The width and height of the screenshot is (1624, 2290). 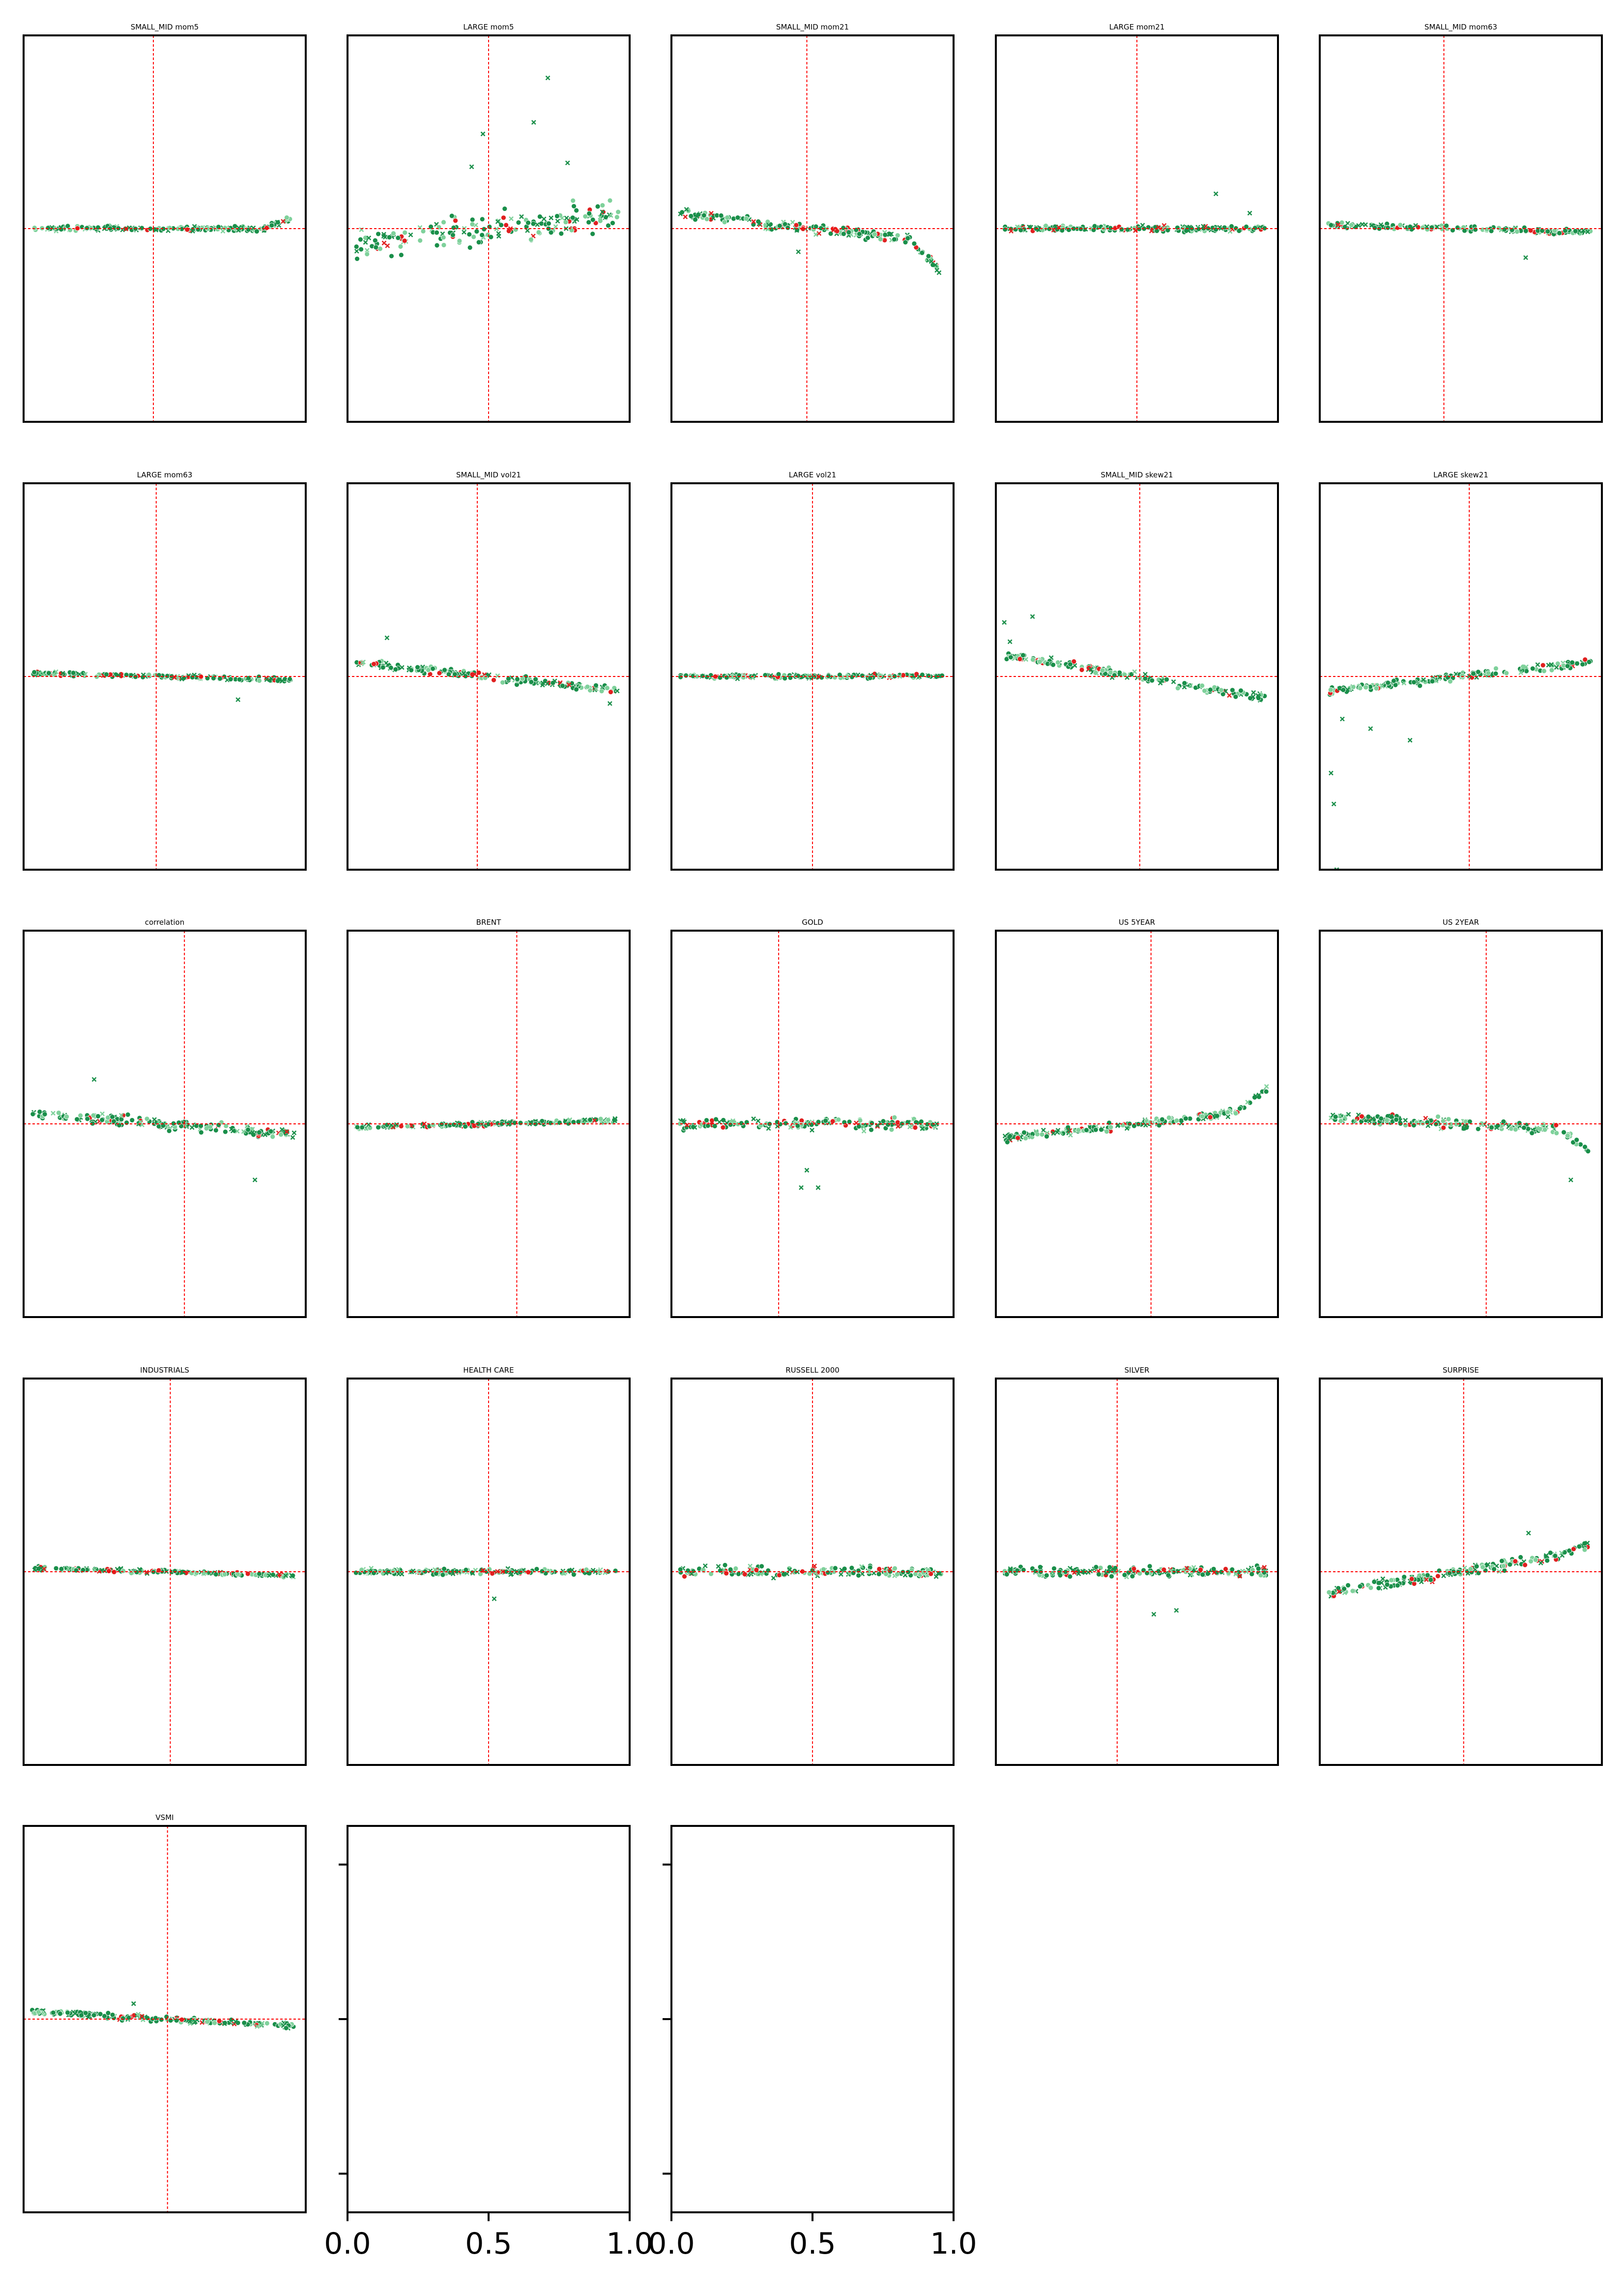 I want to click on subplot-3: SMALL_MID mom21, so click(x=812, y=223).